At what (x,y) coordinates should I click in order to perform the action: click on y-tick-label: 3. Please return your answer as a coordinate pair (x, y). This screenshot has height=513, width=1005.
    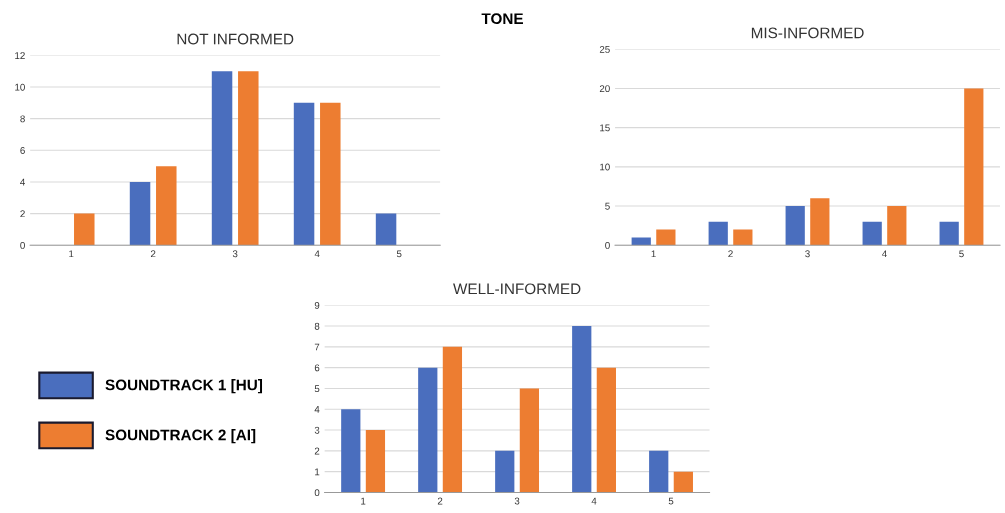
    Looking at the image, I should click on (317, 430).